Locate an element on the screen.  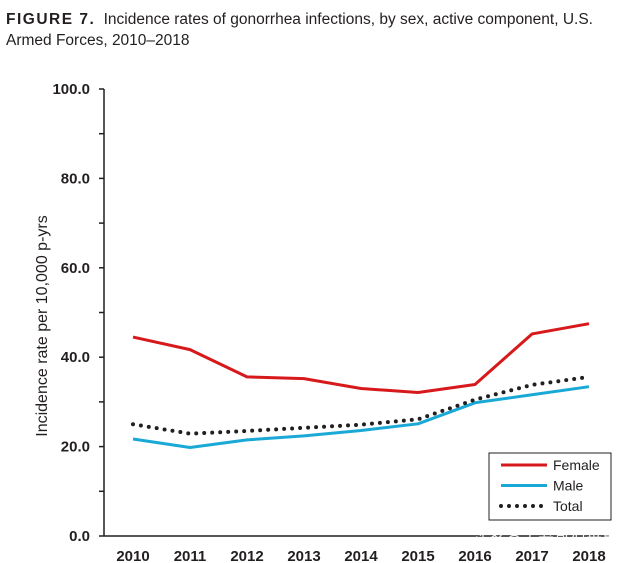
x-tick-label: 2013 is located at coordinates (303, 555).